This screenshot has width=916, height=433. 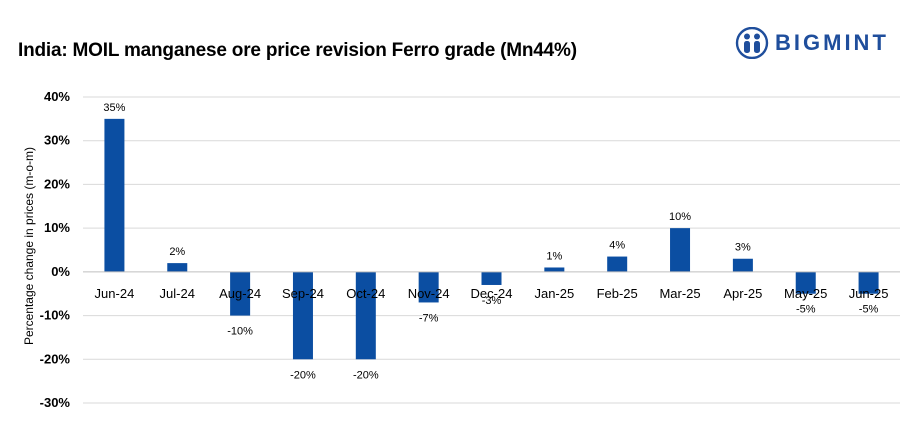 What do you see at coordinates (57, 227) in the screenshot?
I see `y-tick-label: 10%` at bounding box center [57, 227].